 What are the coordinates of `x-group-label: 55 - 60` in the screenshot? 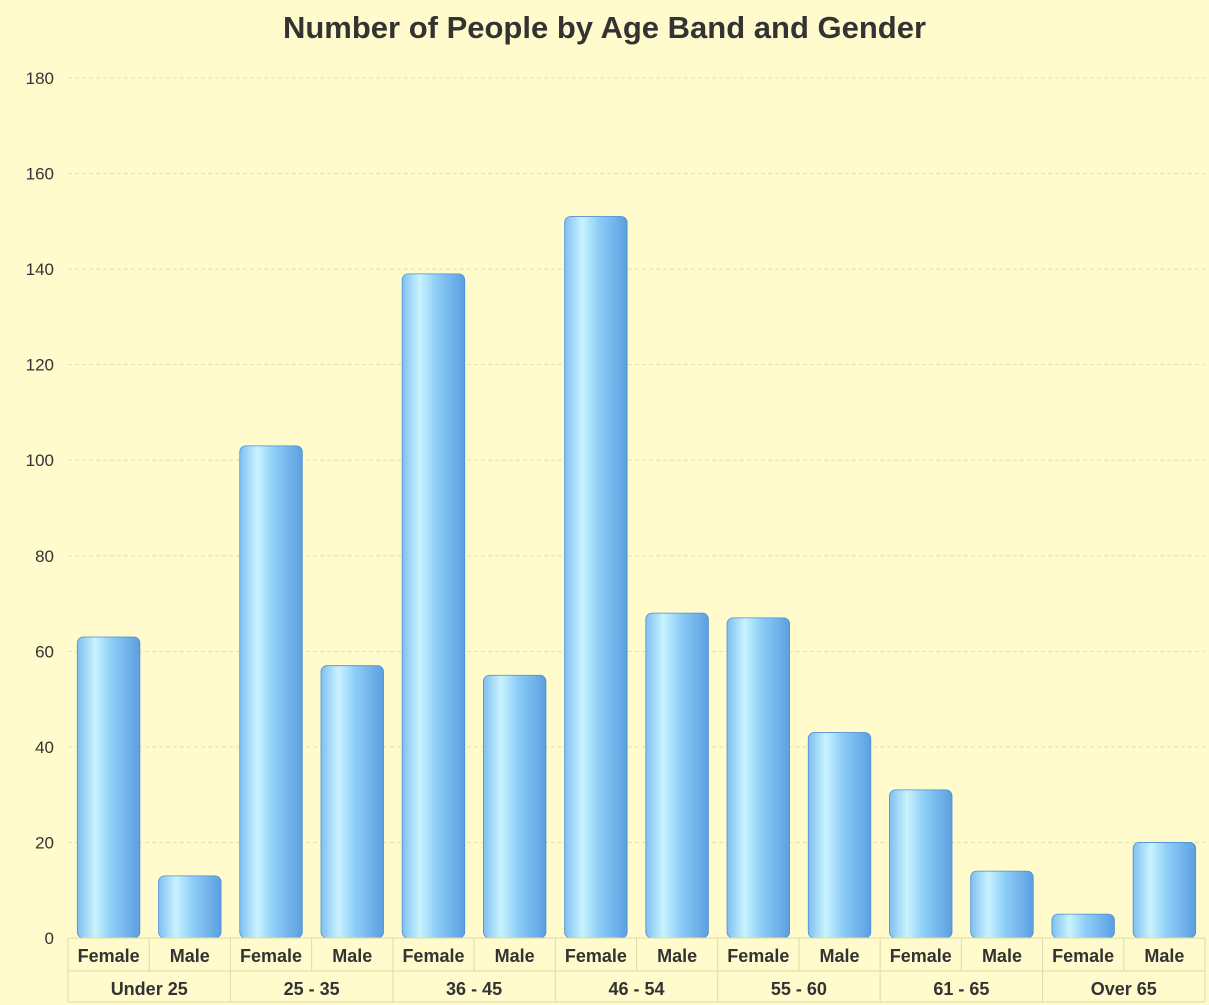 It's located at (799, 989).